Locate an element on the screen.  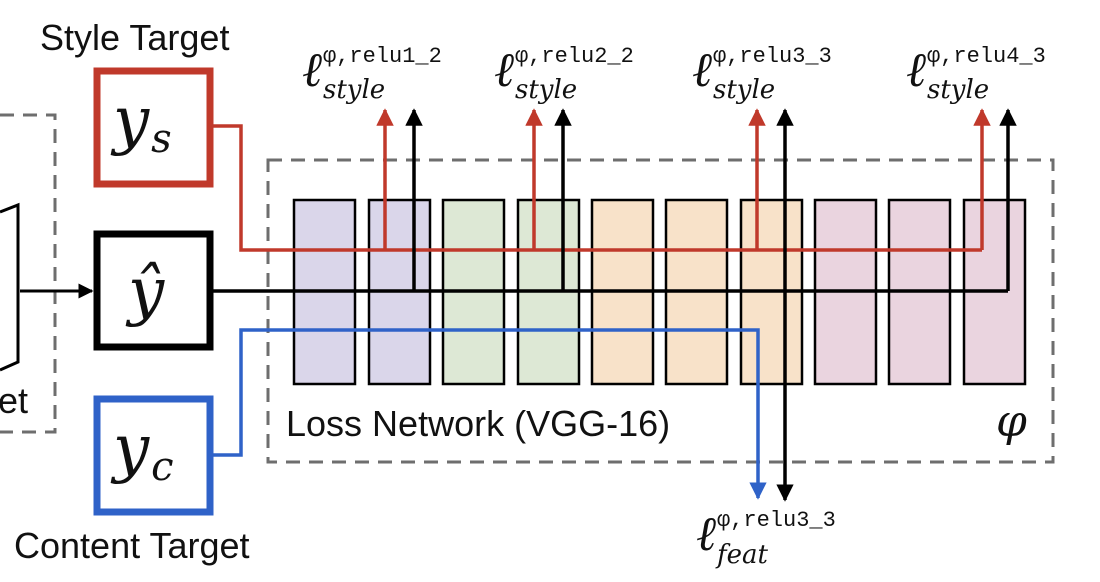
style-loss-relu2-2: ℓ φ,relu2_2 style is located at coordinates (564, 73).